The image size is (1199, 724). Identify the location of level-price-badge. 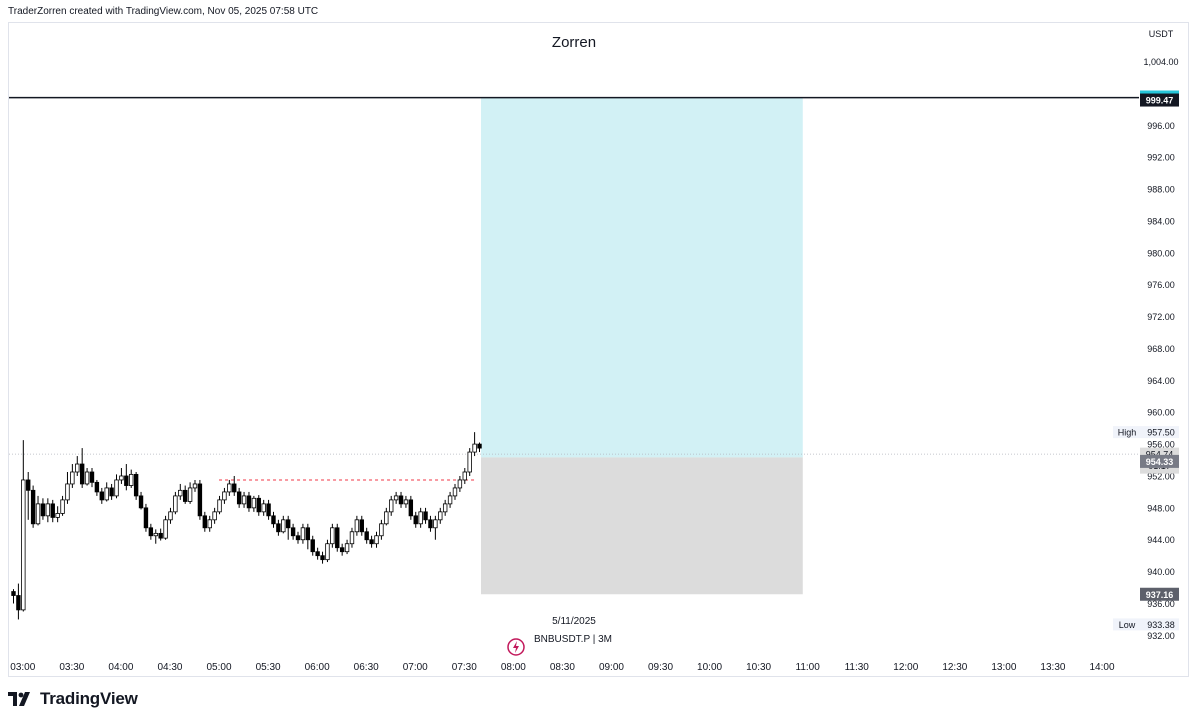
(1159, 100).